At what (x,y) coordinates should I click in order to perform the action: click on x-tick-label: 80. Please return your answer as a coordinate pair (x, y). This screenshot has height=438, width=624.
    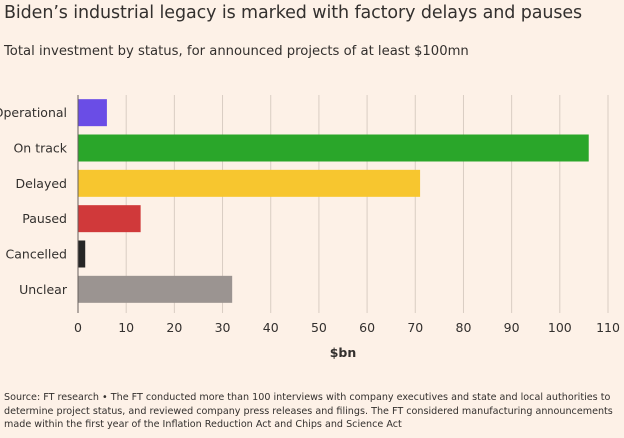
    Looking at the image, I should click on (464, 327).